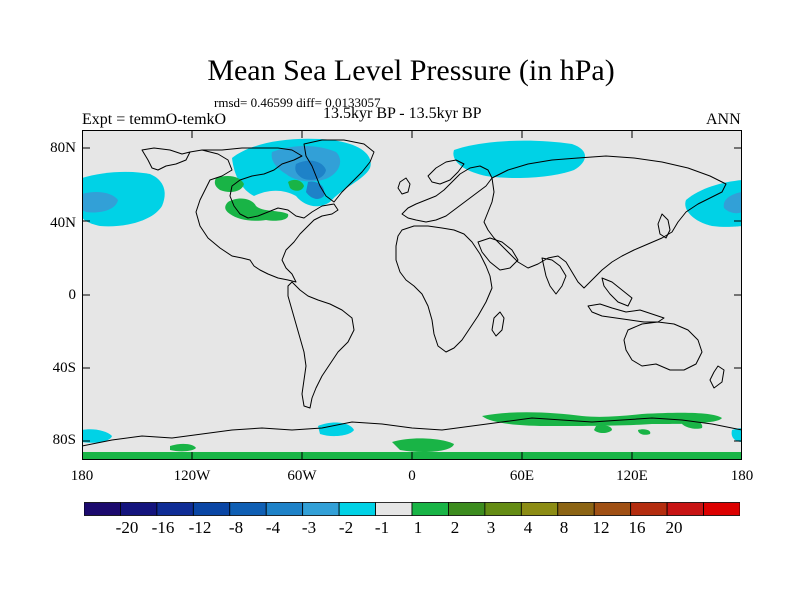  What do you see at coordinates (498, 324) in the screenshot?
I see `coast-madagascar` at bounding box center [498, 324].